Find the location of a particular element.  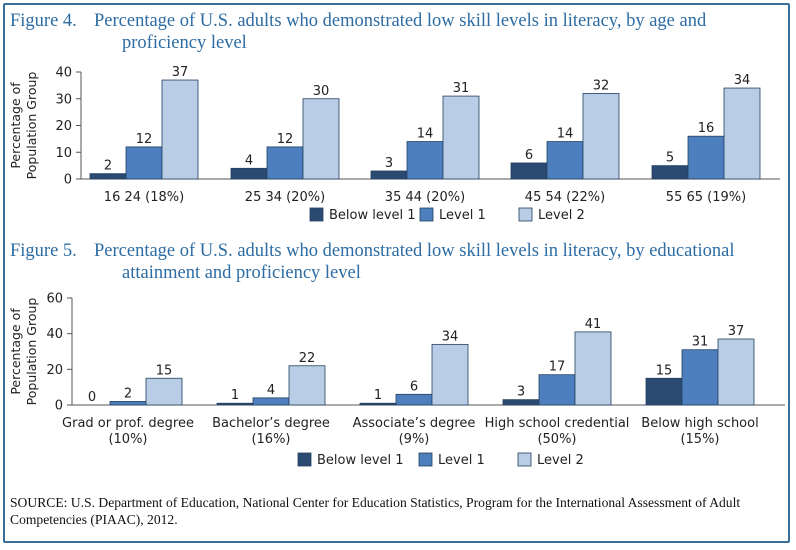

x-category-label: Below high school is located at coordinates (699, 423).